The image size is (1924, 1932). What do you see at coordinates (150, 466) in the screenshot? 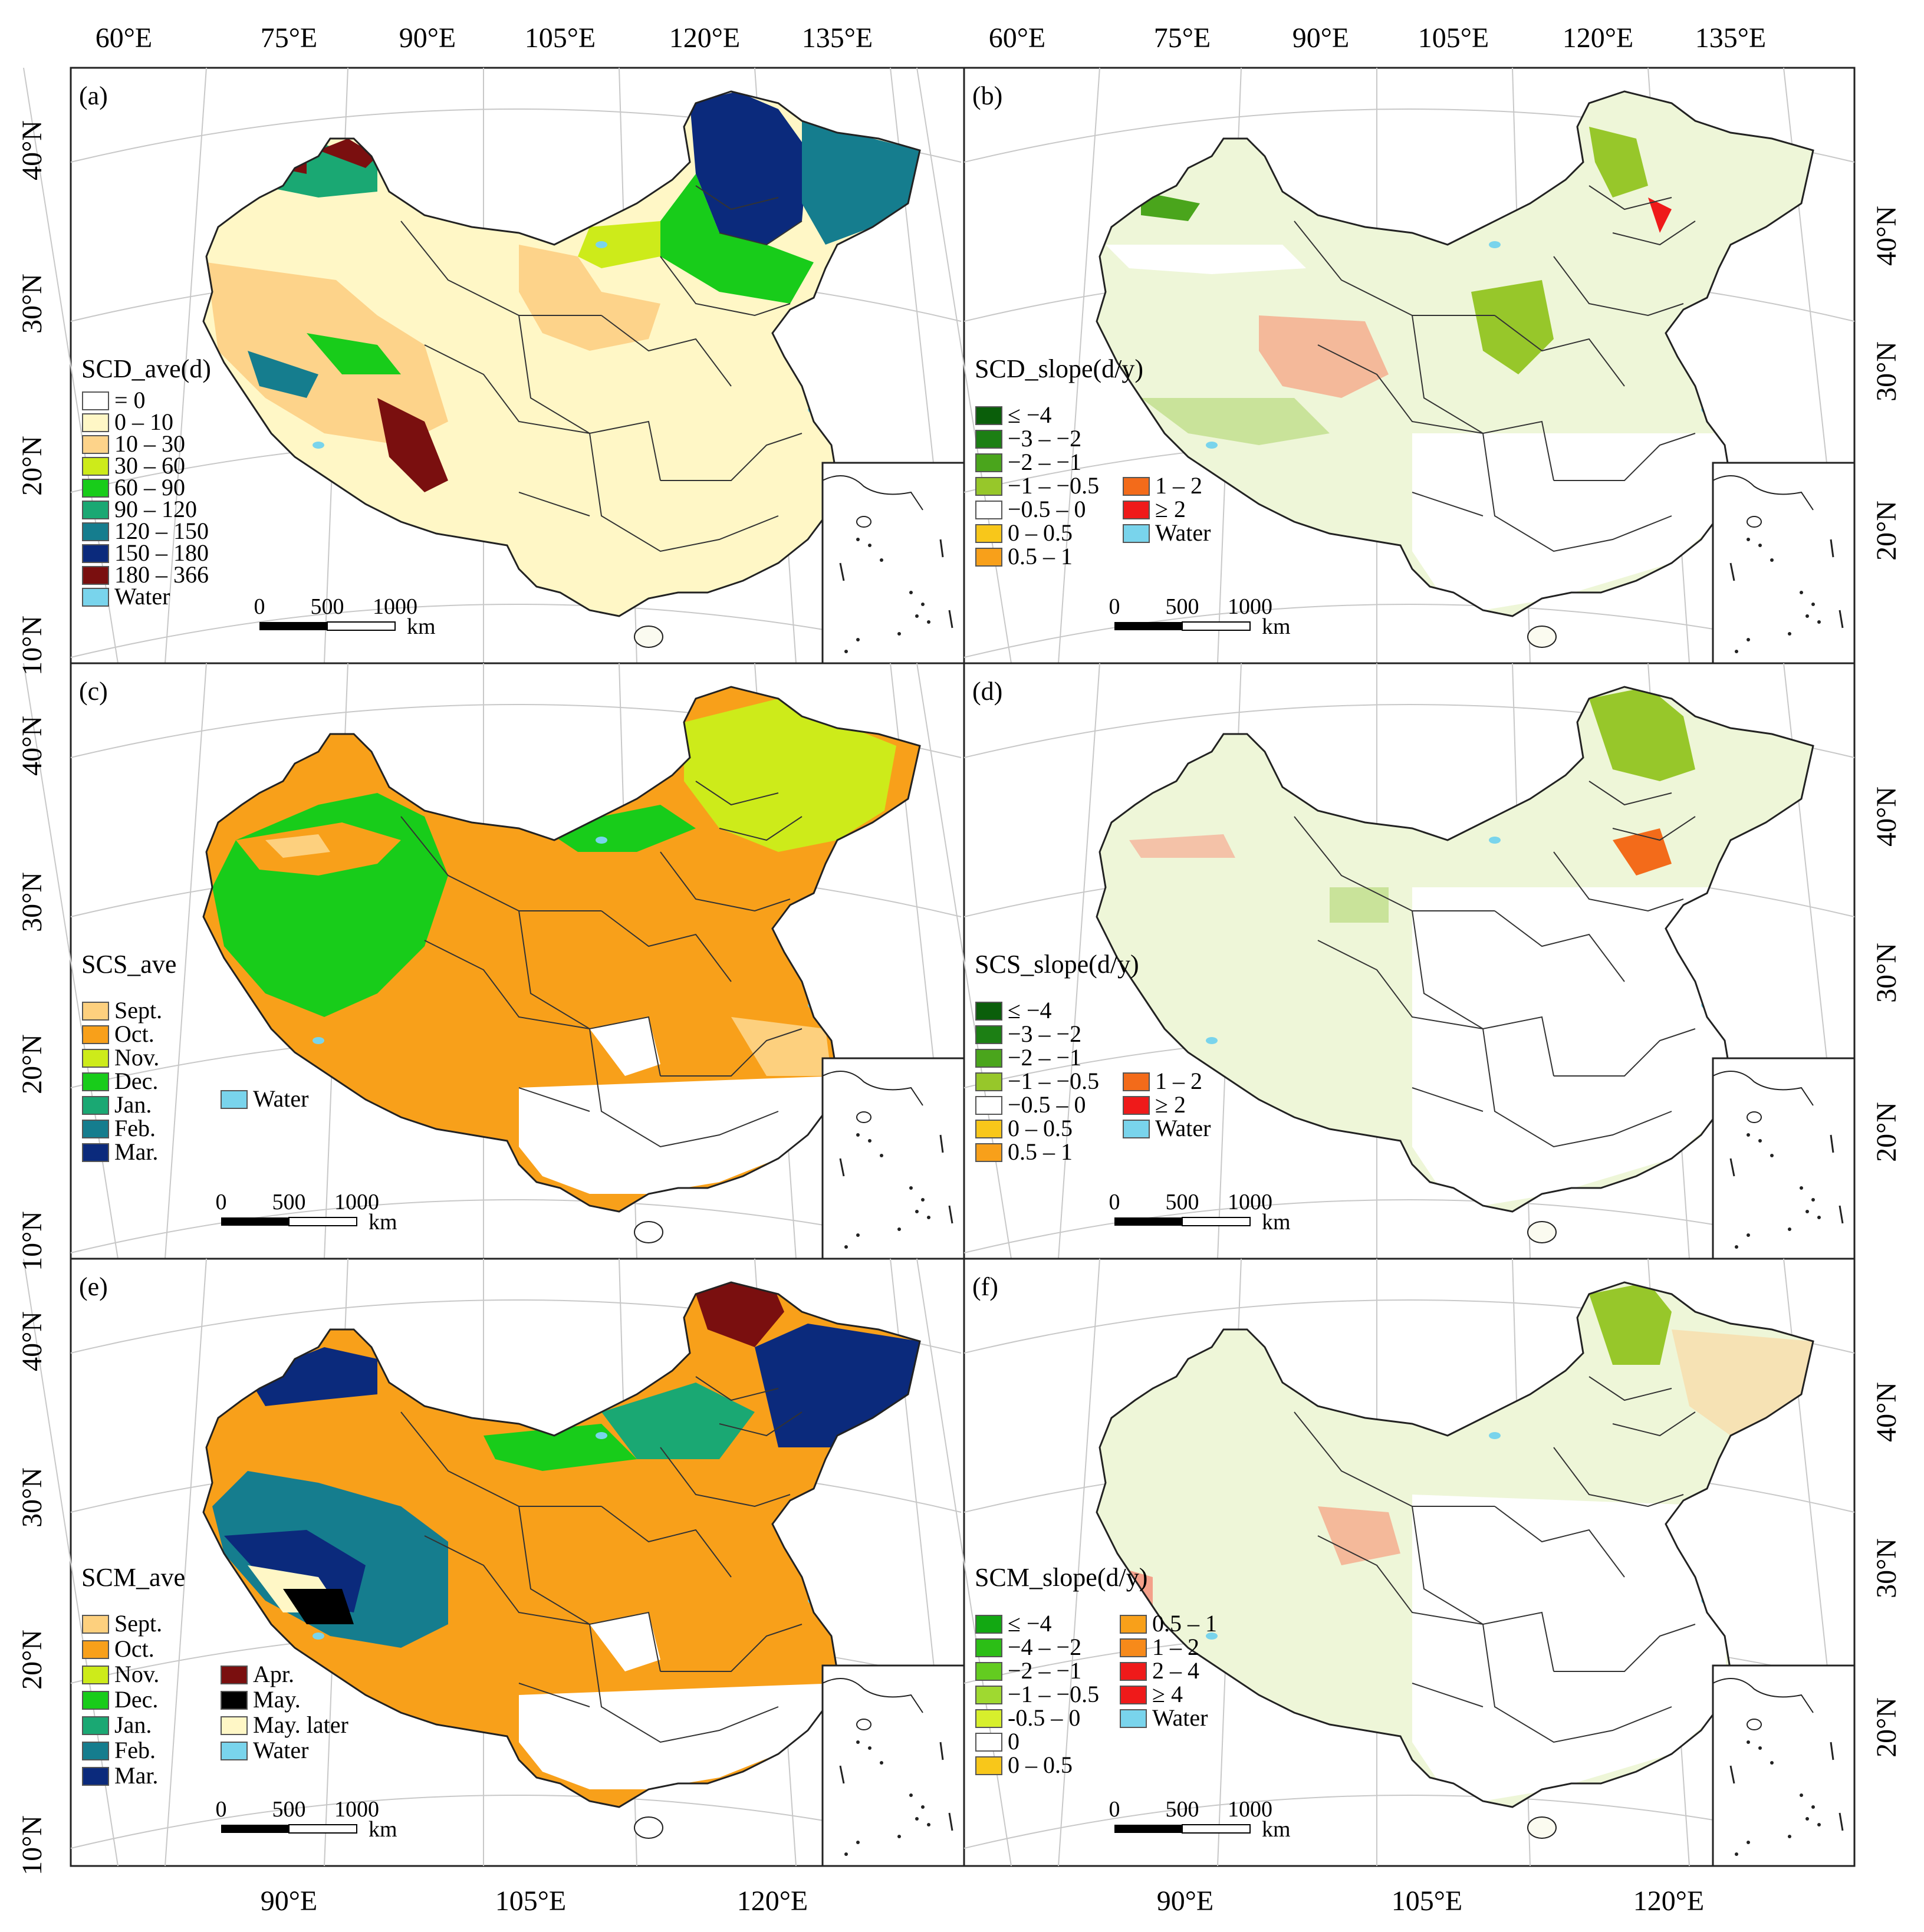
I see `legend-item-label: 30 – 60` at bounding box center [150, 466].